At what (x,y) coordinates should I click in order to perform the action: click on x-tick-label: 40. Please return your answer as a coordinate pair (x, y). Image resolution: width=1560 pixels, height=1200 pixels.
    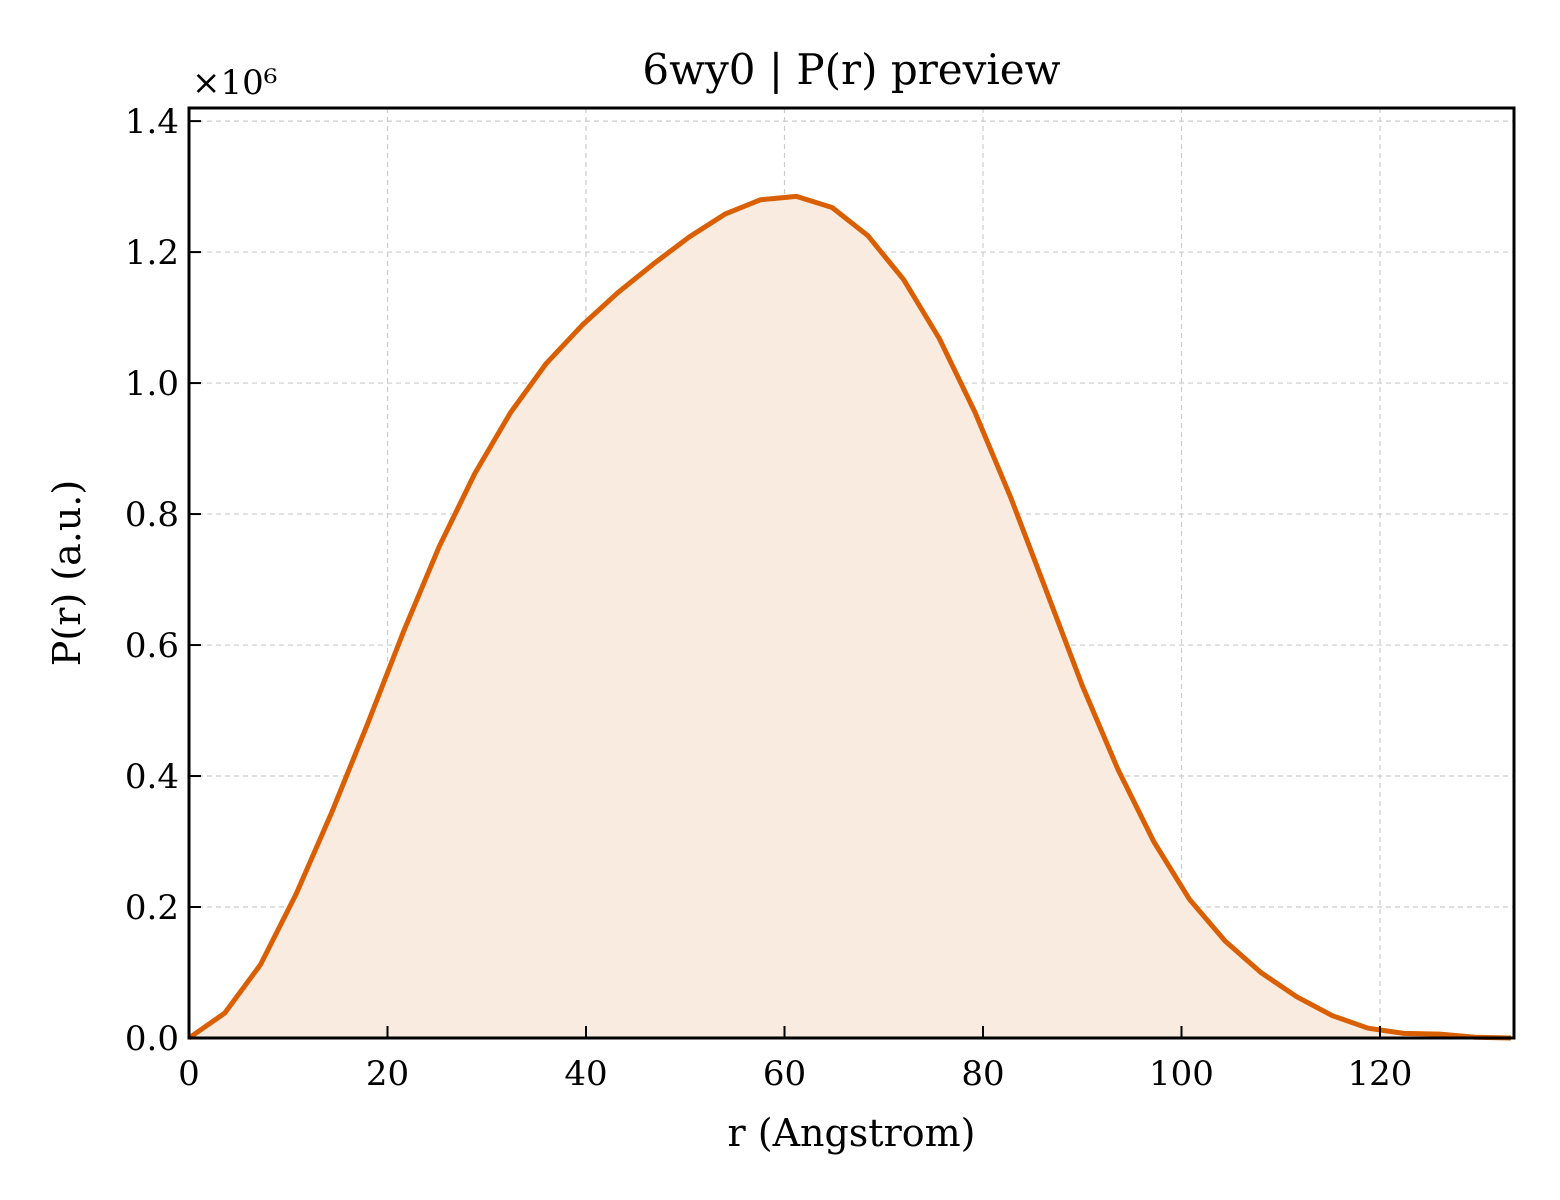
    Looking at the image, I should click on (585, 1074).